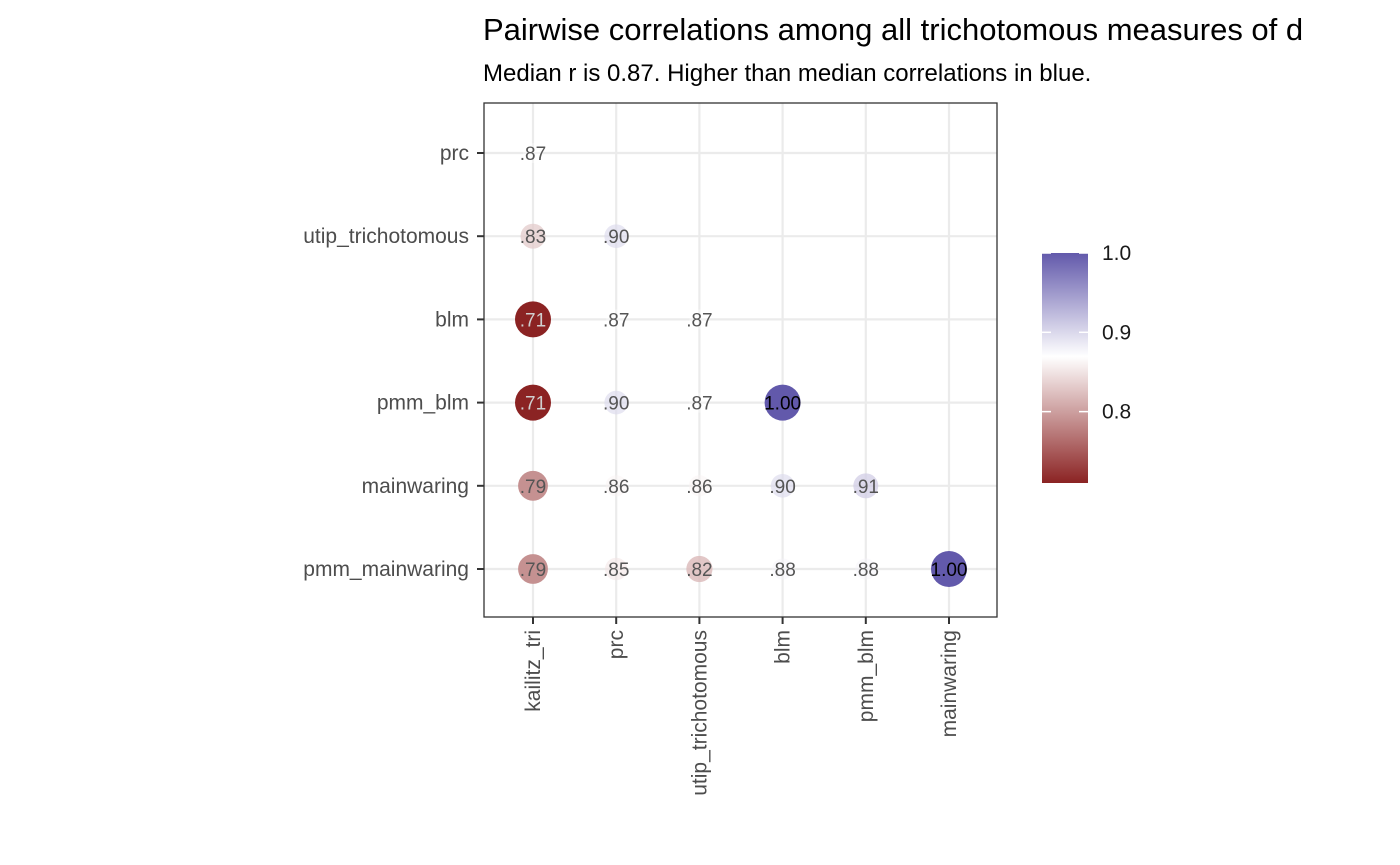  I want to click on correlation-value-label: .91, so click(866, 487).